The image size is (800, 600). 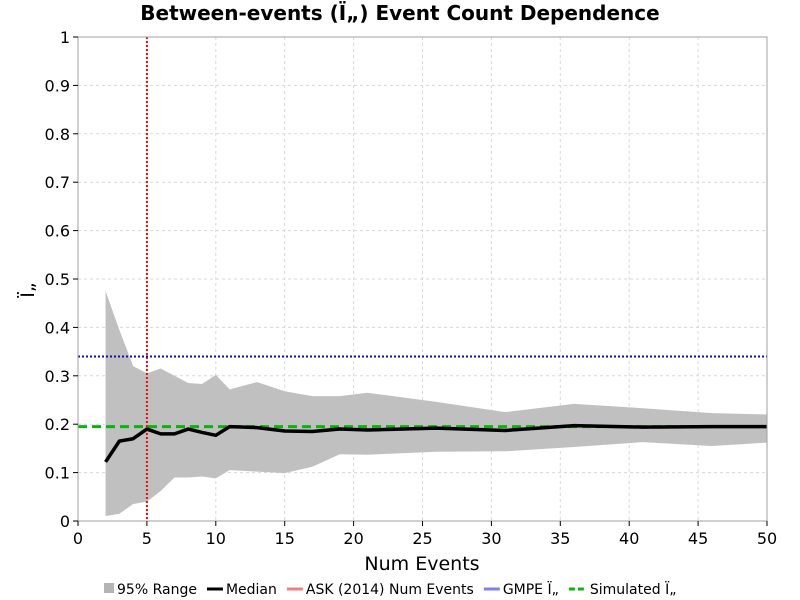 I want to click on x-tick-label: 15, so click(x=285, y=538).